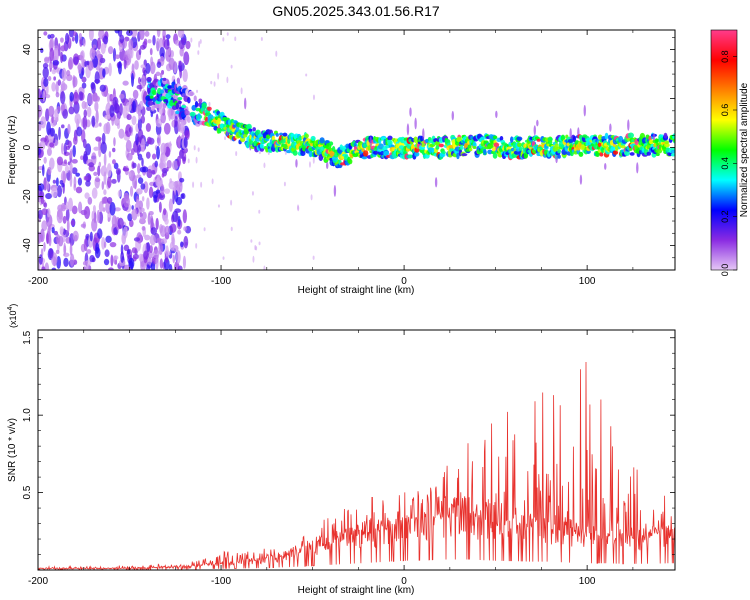 The width and height of the screenshot is (750, 600). What do you see at coordinates (27, 196) in the screenshot?
I see `y-tick-label: -20` at bounding box center [27, 196].